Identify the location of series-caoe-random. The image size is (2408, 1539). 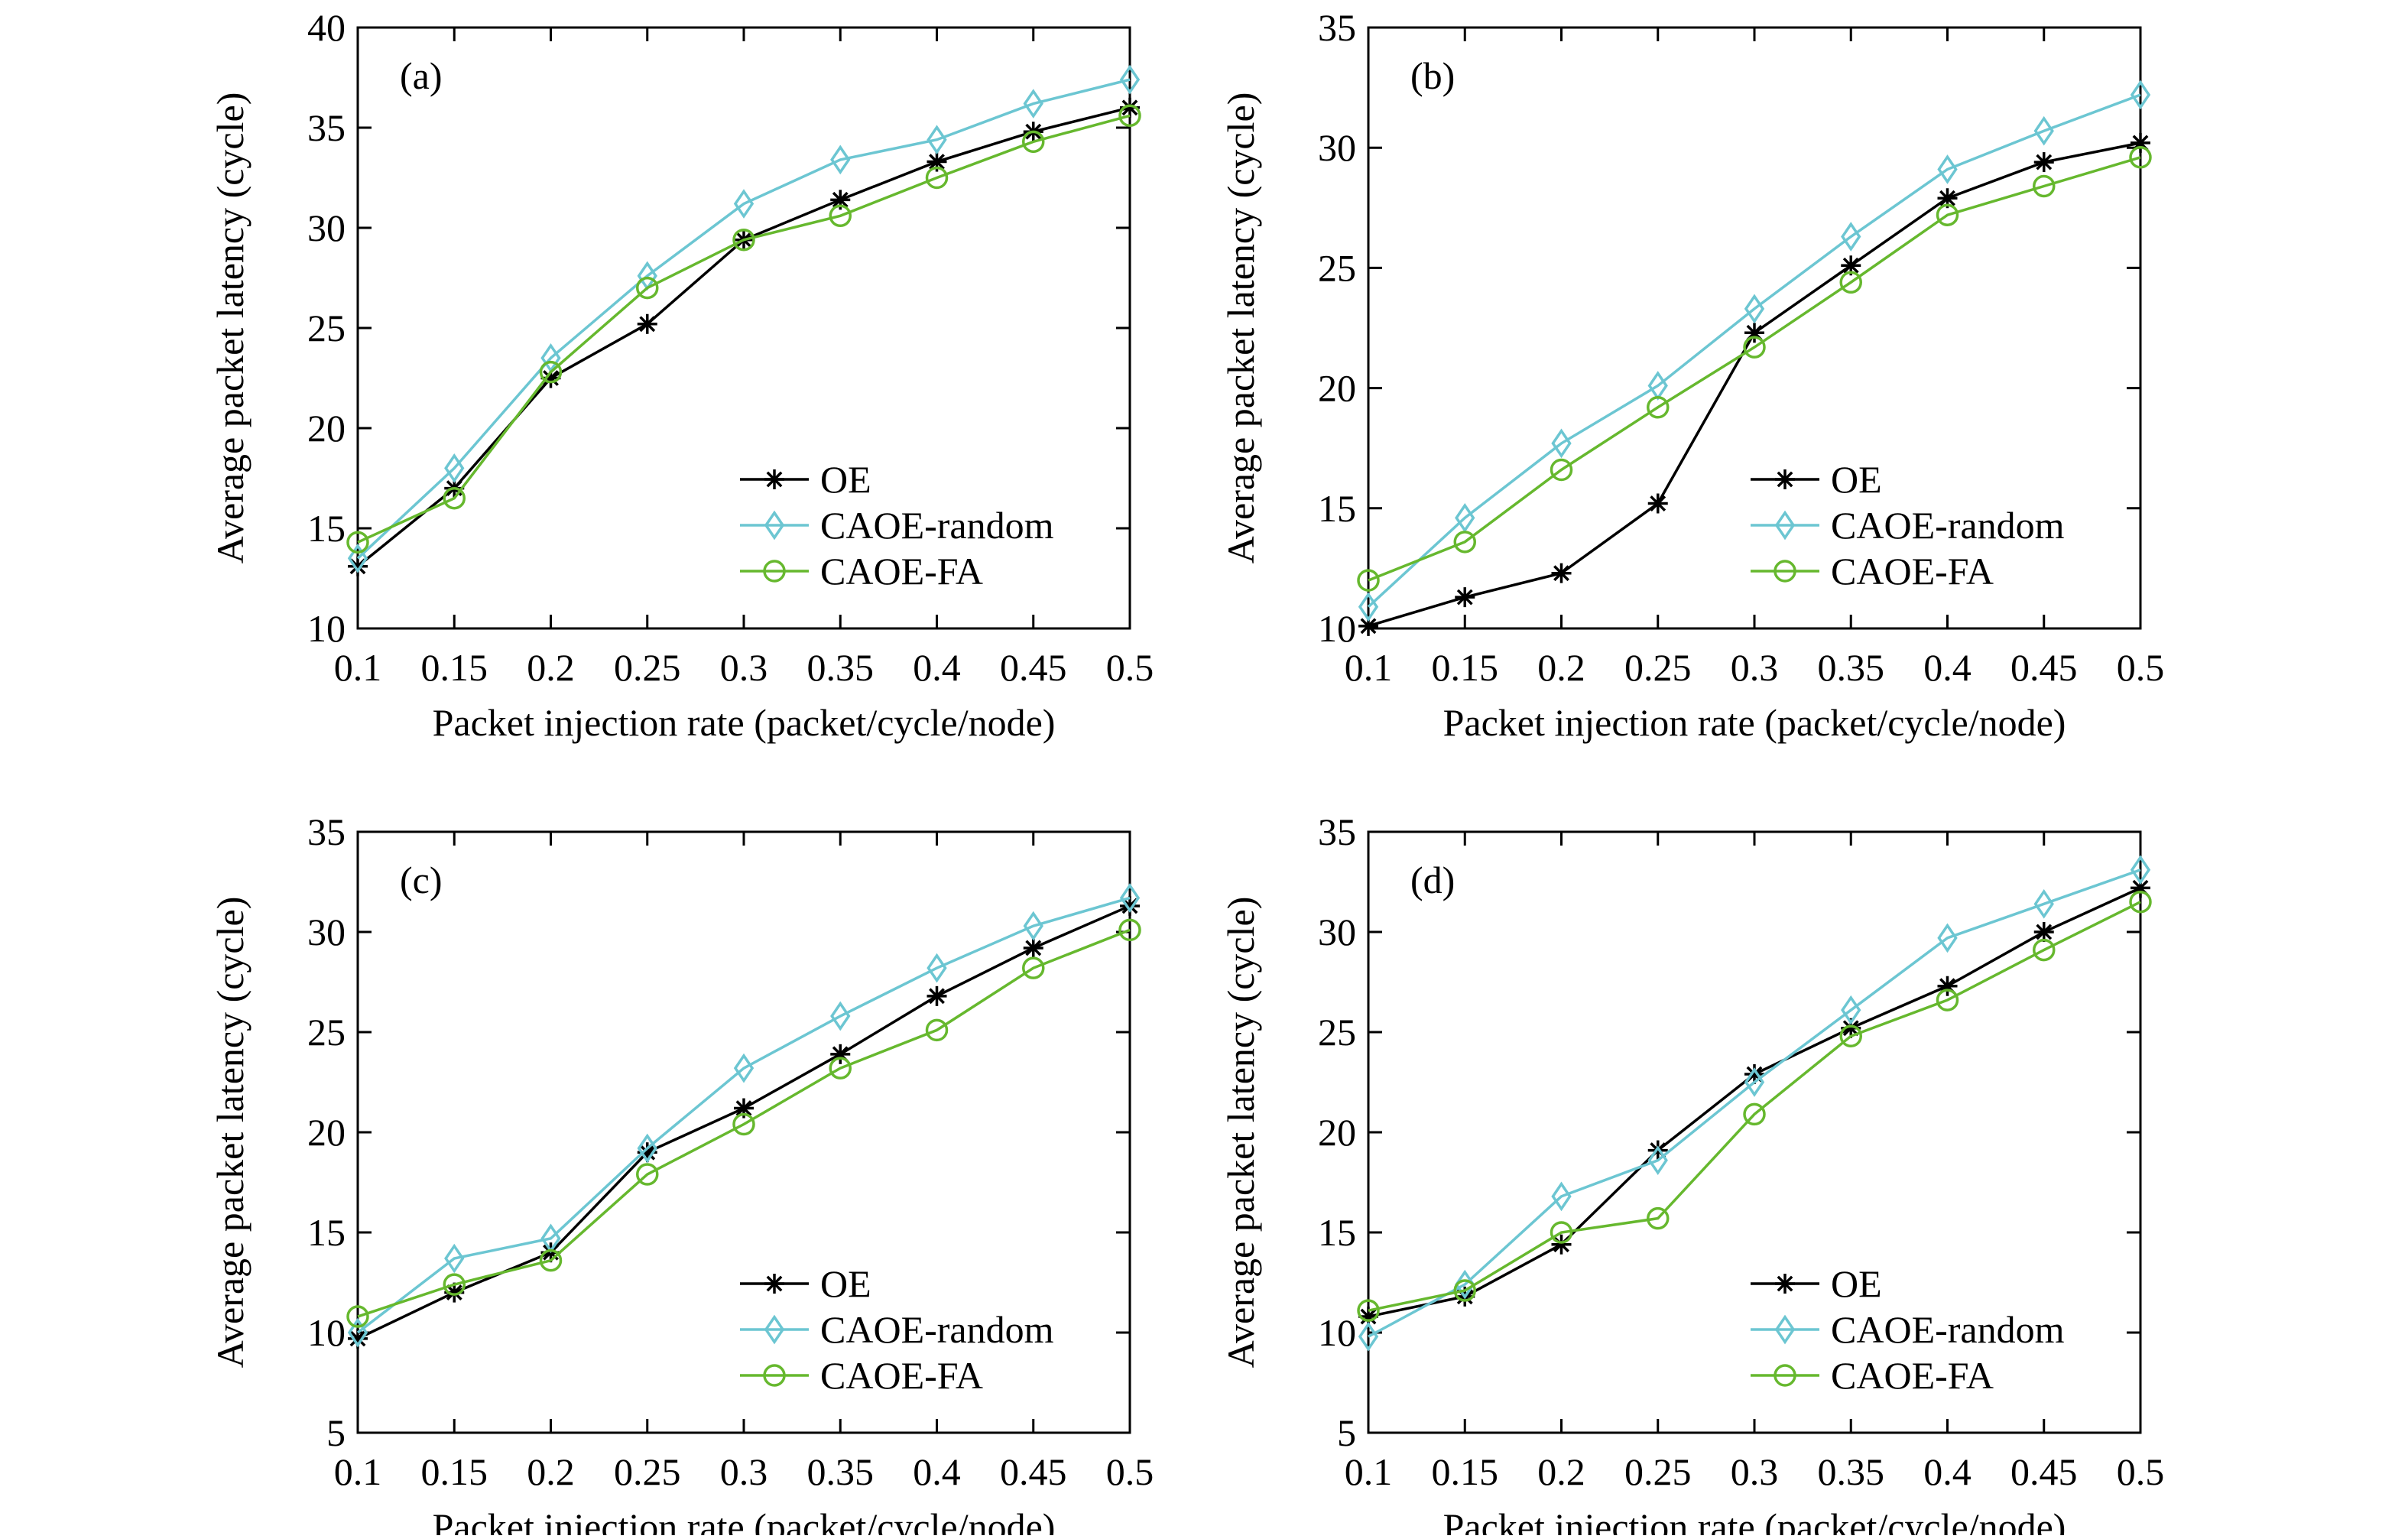
(1755, 351).